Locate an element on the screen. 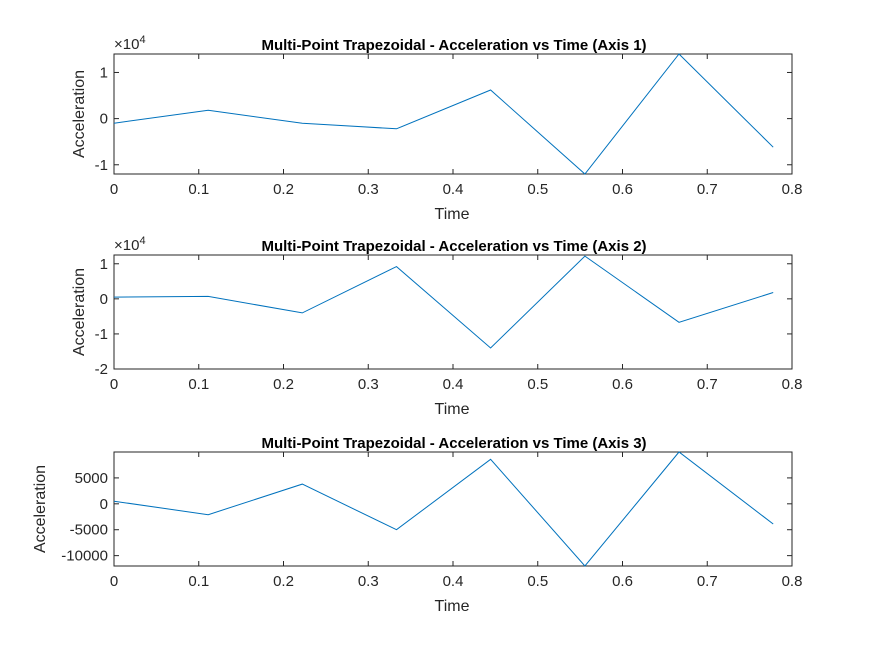  y-tick-label: -5000 is located at coordinates (89, 530).